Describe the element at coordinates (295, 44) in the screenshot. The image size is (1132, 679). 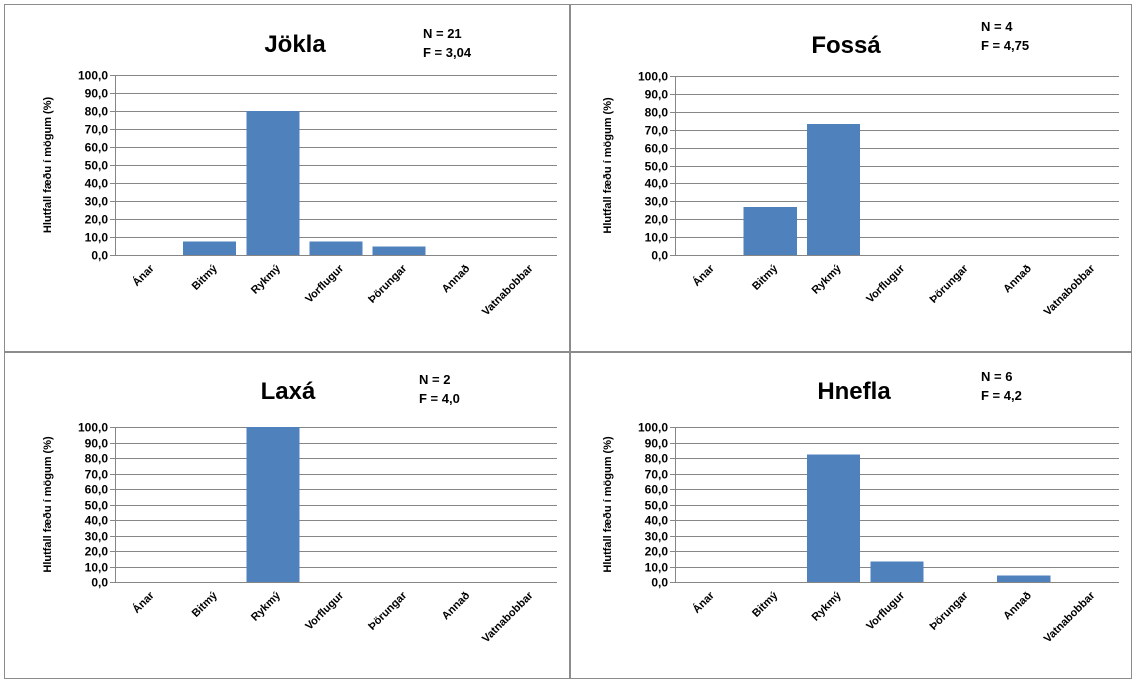
I see `chart-title: Jökla` at that location.